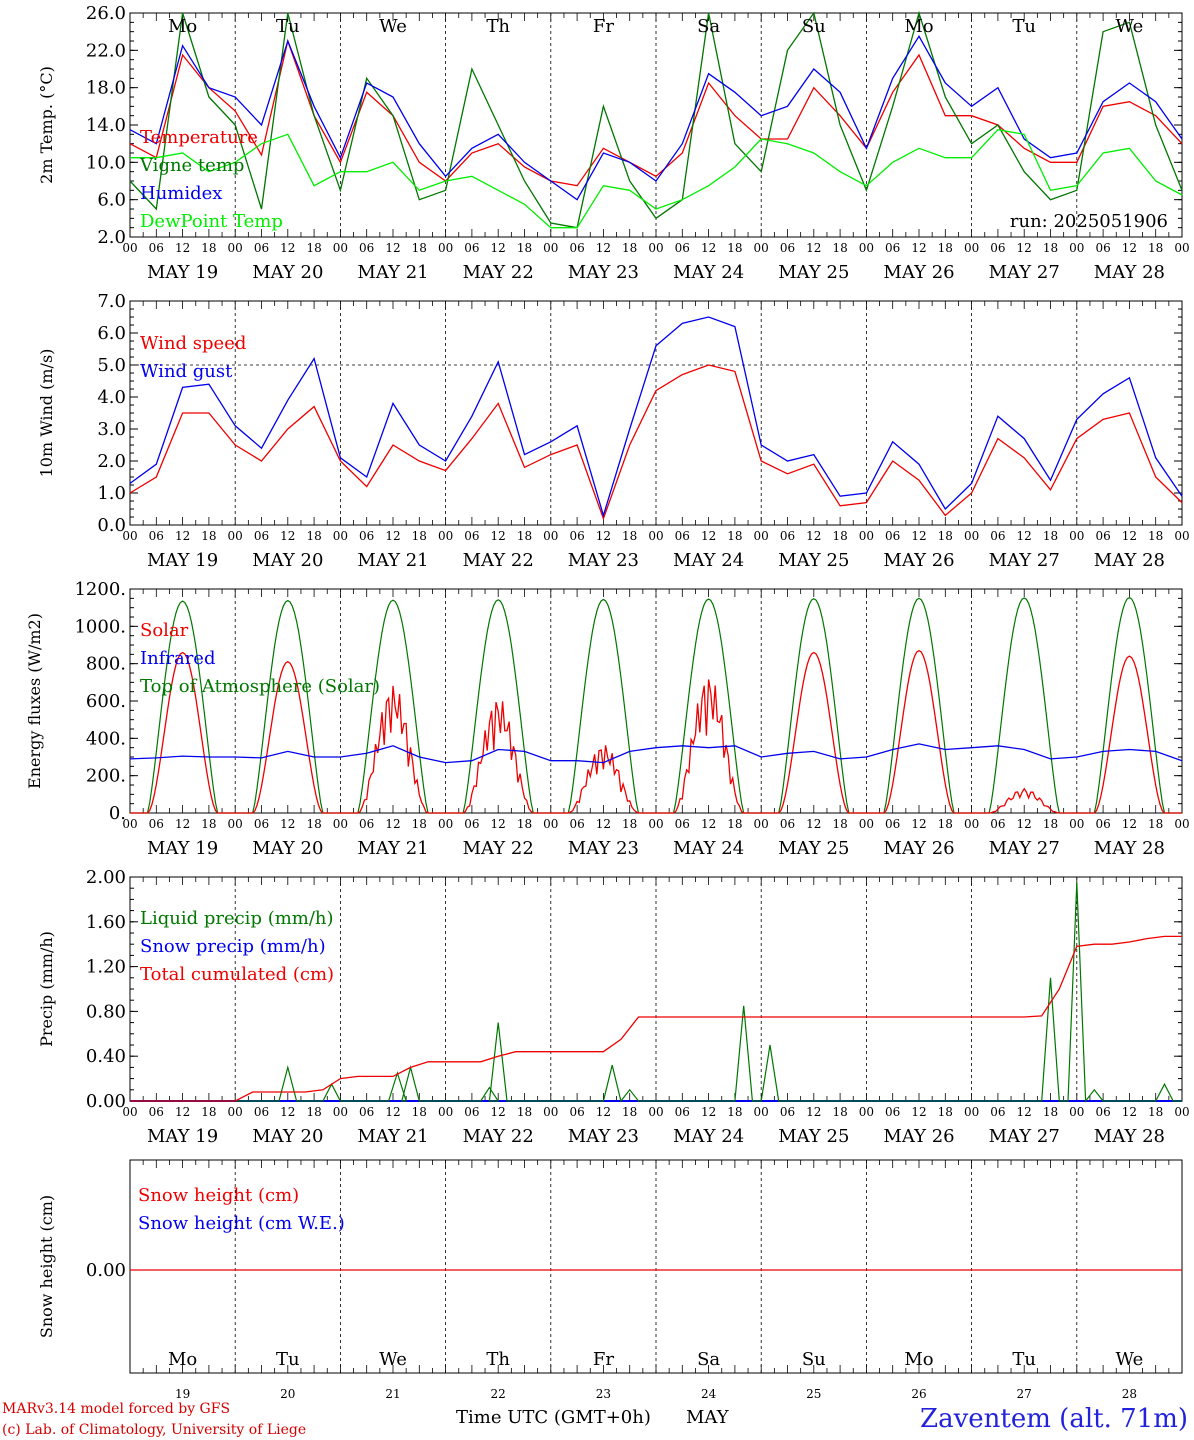 The height and width of the screenshot is (1440, 1194). What do you see at coordinates (603, 26) in the screenshot?
I see `weekday-label: Fr` at bounding box center [603, 26].